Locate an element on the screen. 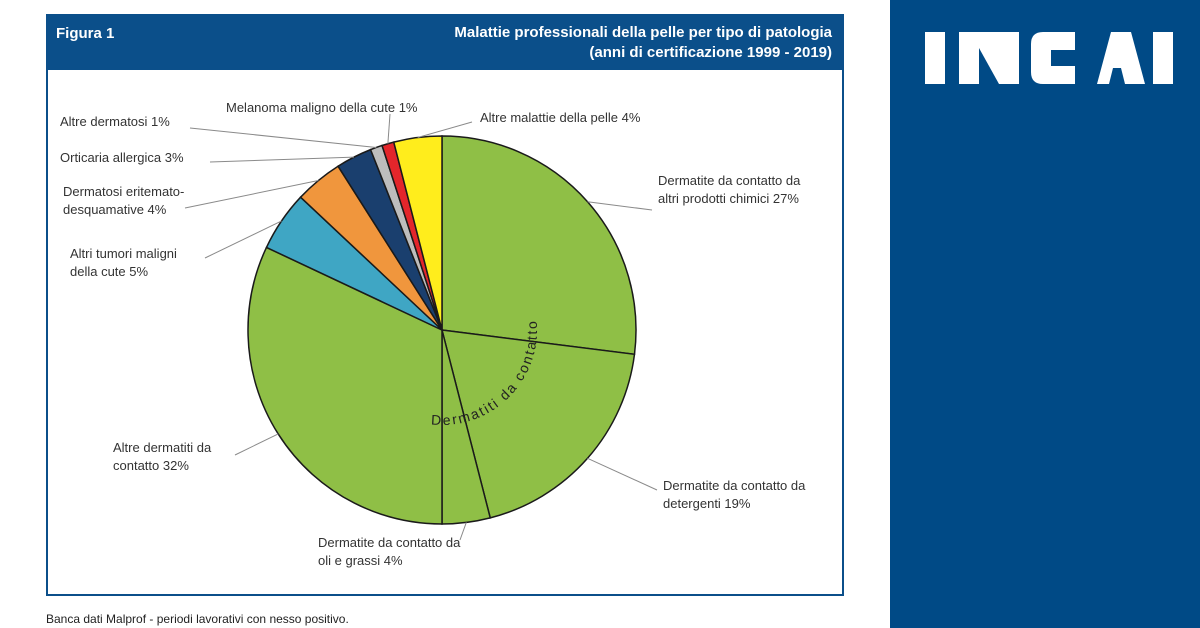  slice-label-line: detergenti 19% is located at coordinates (707, 503).